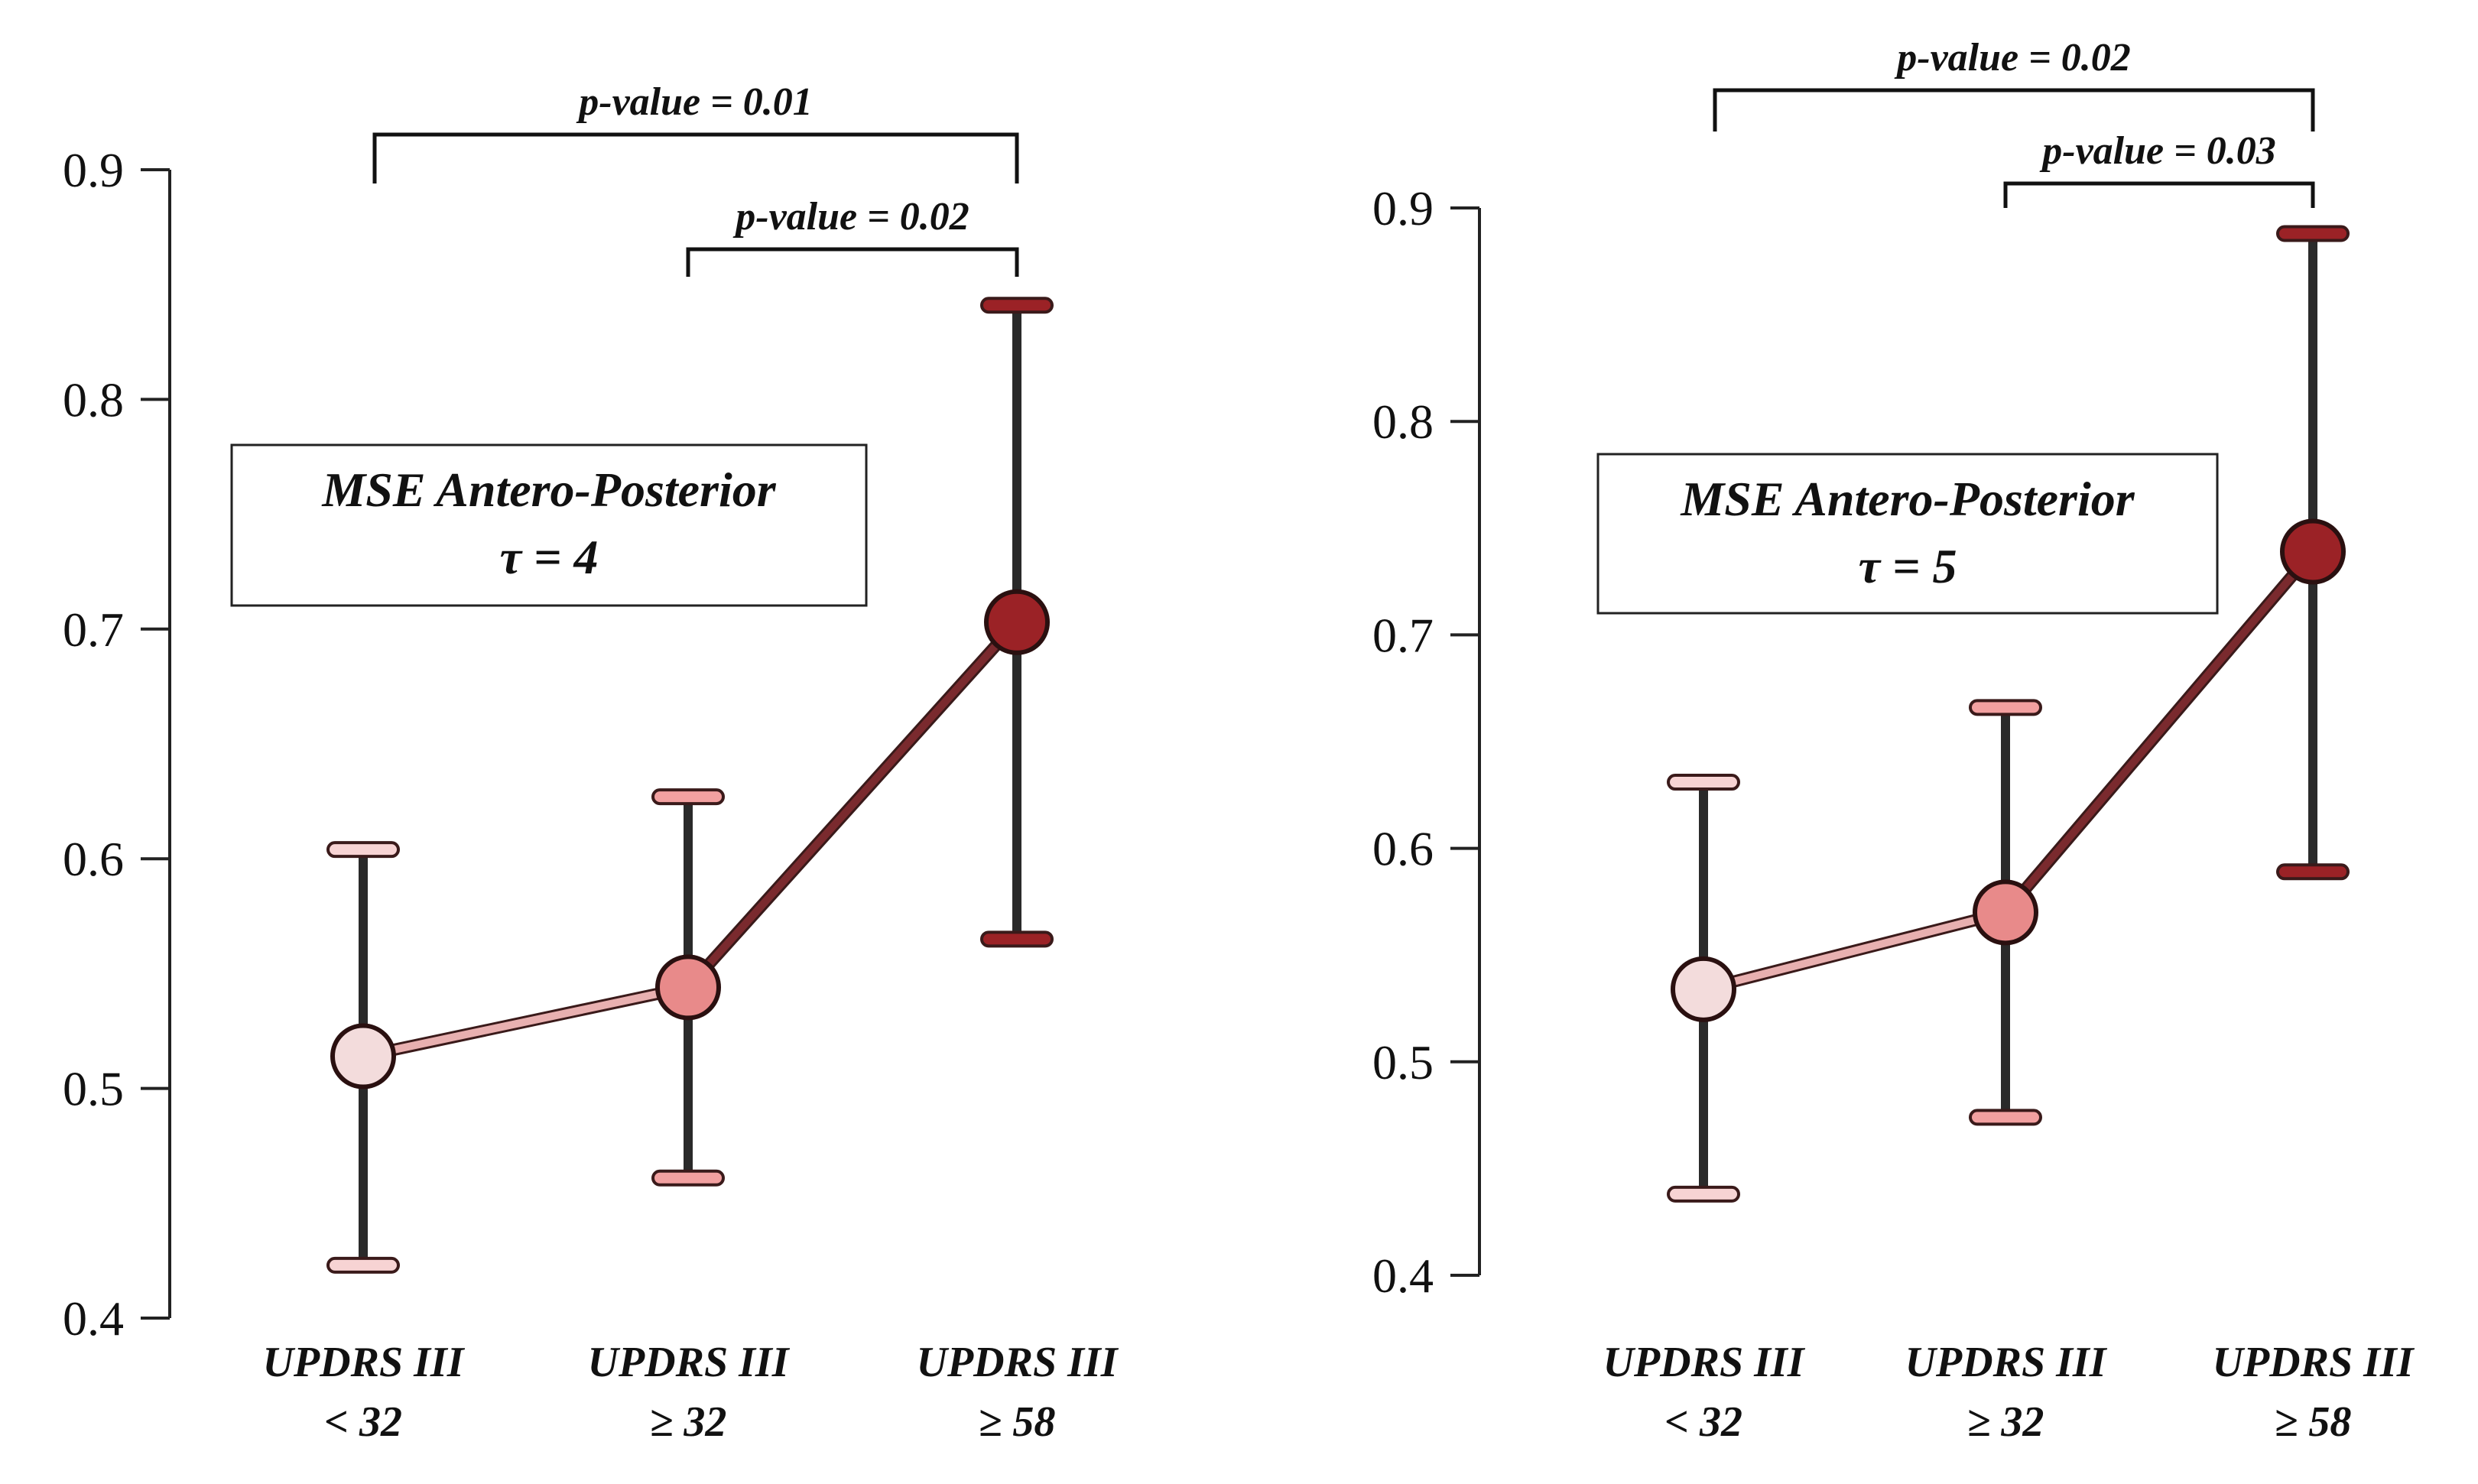  Describe the element at coordinates (2157, 151) in the screenshot. I see `p-value-label: p-value = 0.03` at that location.